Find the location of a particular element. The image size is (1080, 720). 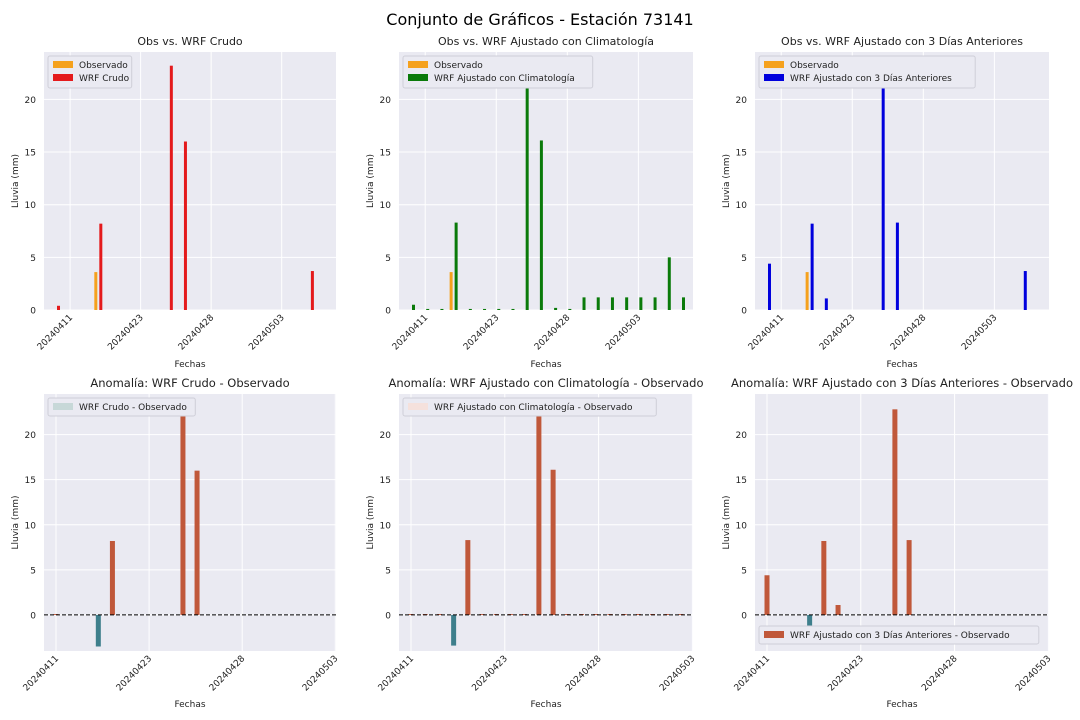

legend-label: WRF Crudo is located at coordinates (104, 79).